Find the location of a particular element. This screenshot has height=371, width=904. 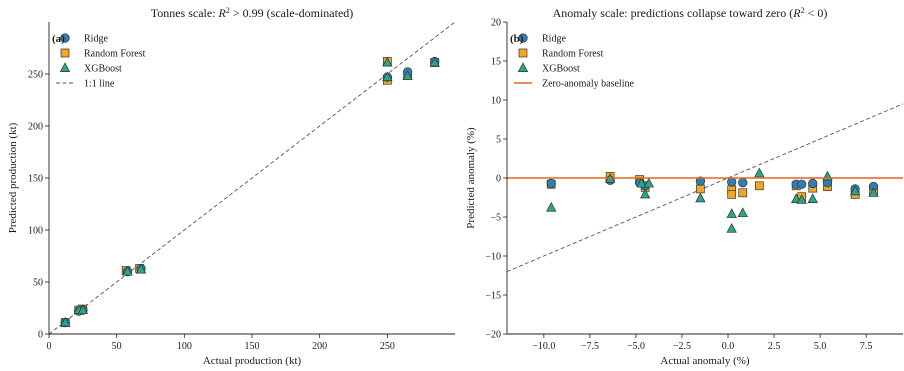

y-tick-label: 100 is located at coordinates (35, 231).